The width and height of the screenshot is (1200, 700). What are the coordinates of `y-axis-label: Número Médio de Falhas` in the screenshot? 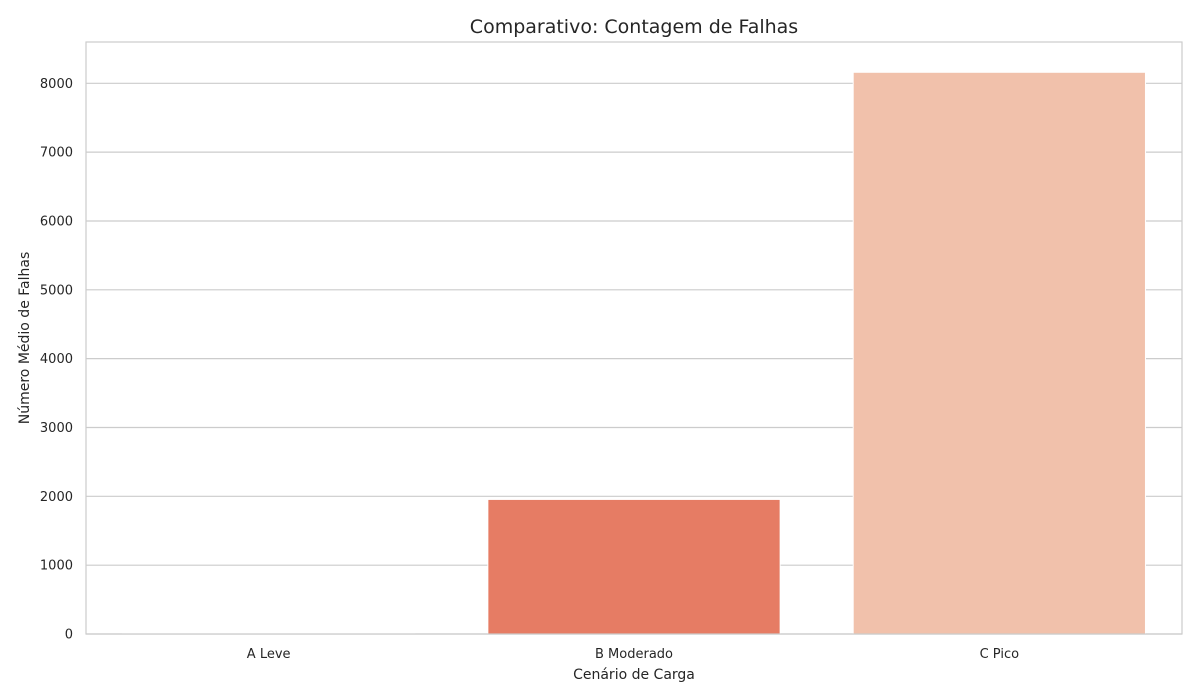 It's located at (25, 338).